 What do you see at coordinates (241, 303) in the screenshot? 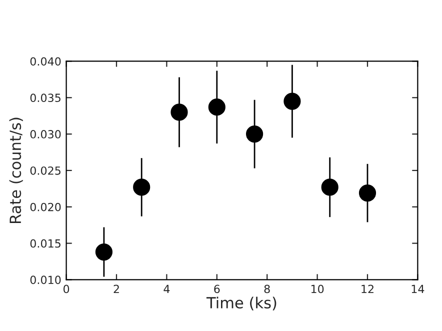
I see `x-axis-title: Time (ks)` at bounding box center [241, 303].